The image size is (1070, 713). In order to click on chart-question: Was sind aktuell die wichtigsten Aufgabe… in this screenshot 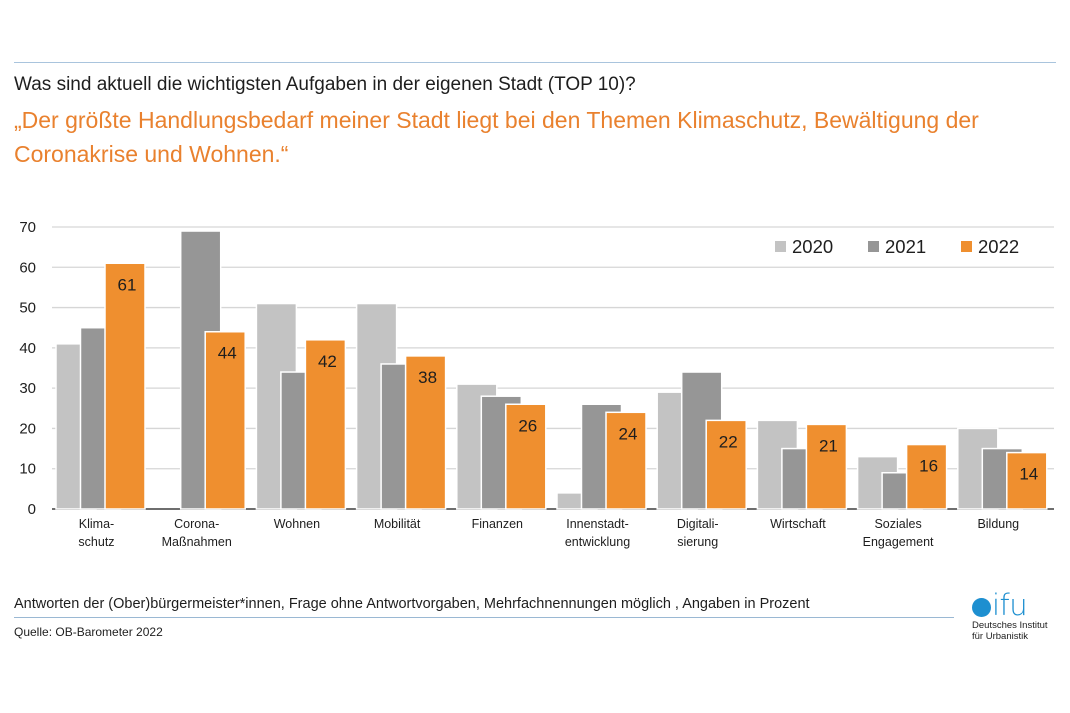, I will do `click(325, 84)`.